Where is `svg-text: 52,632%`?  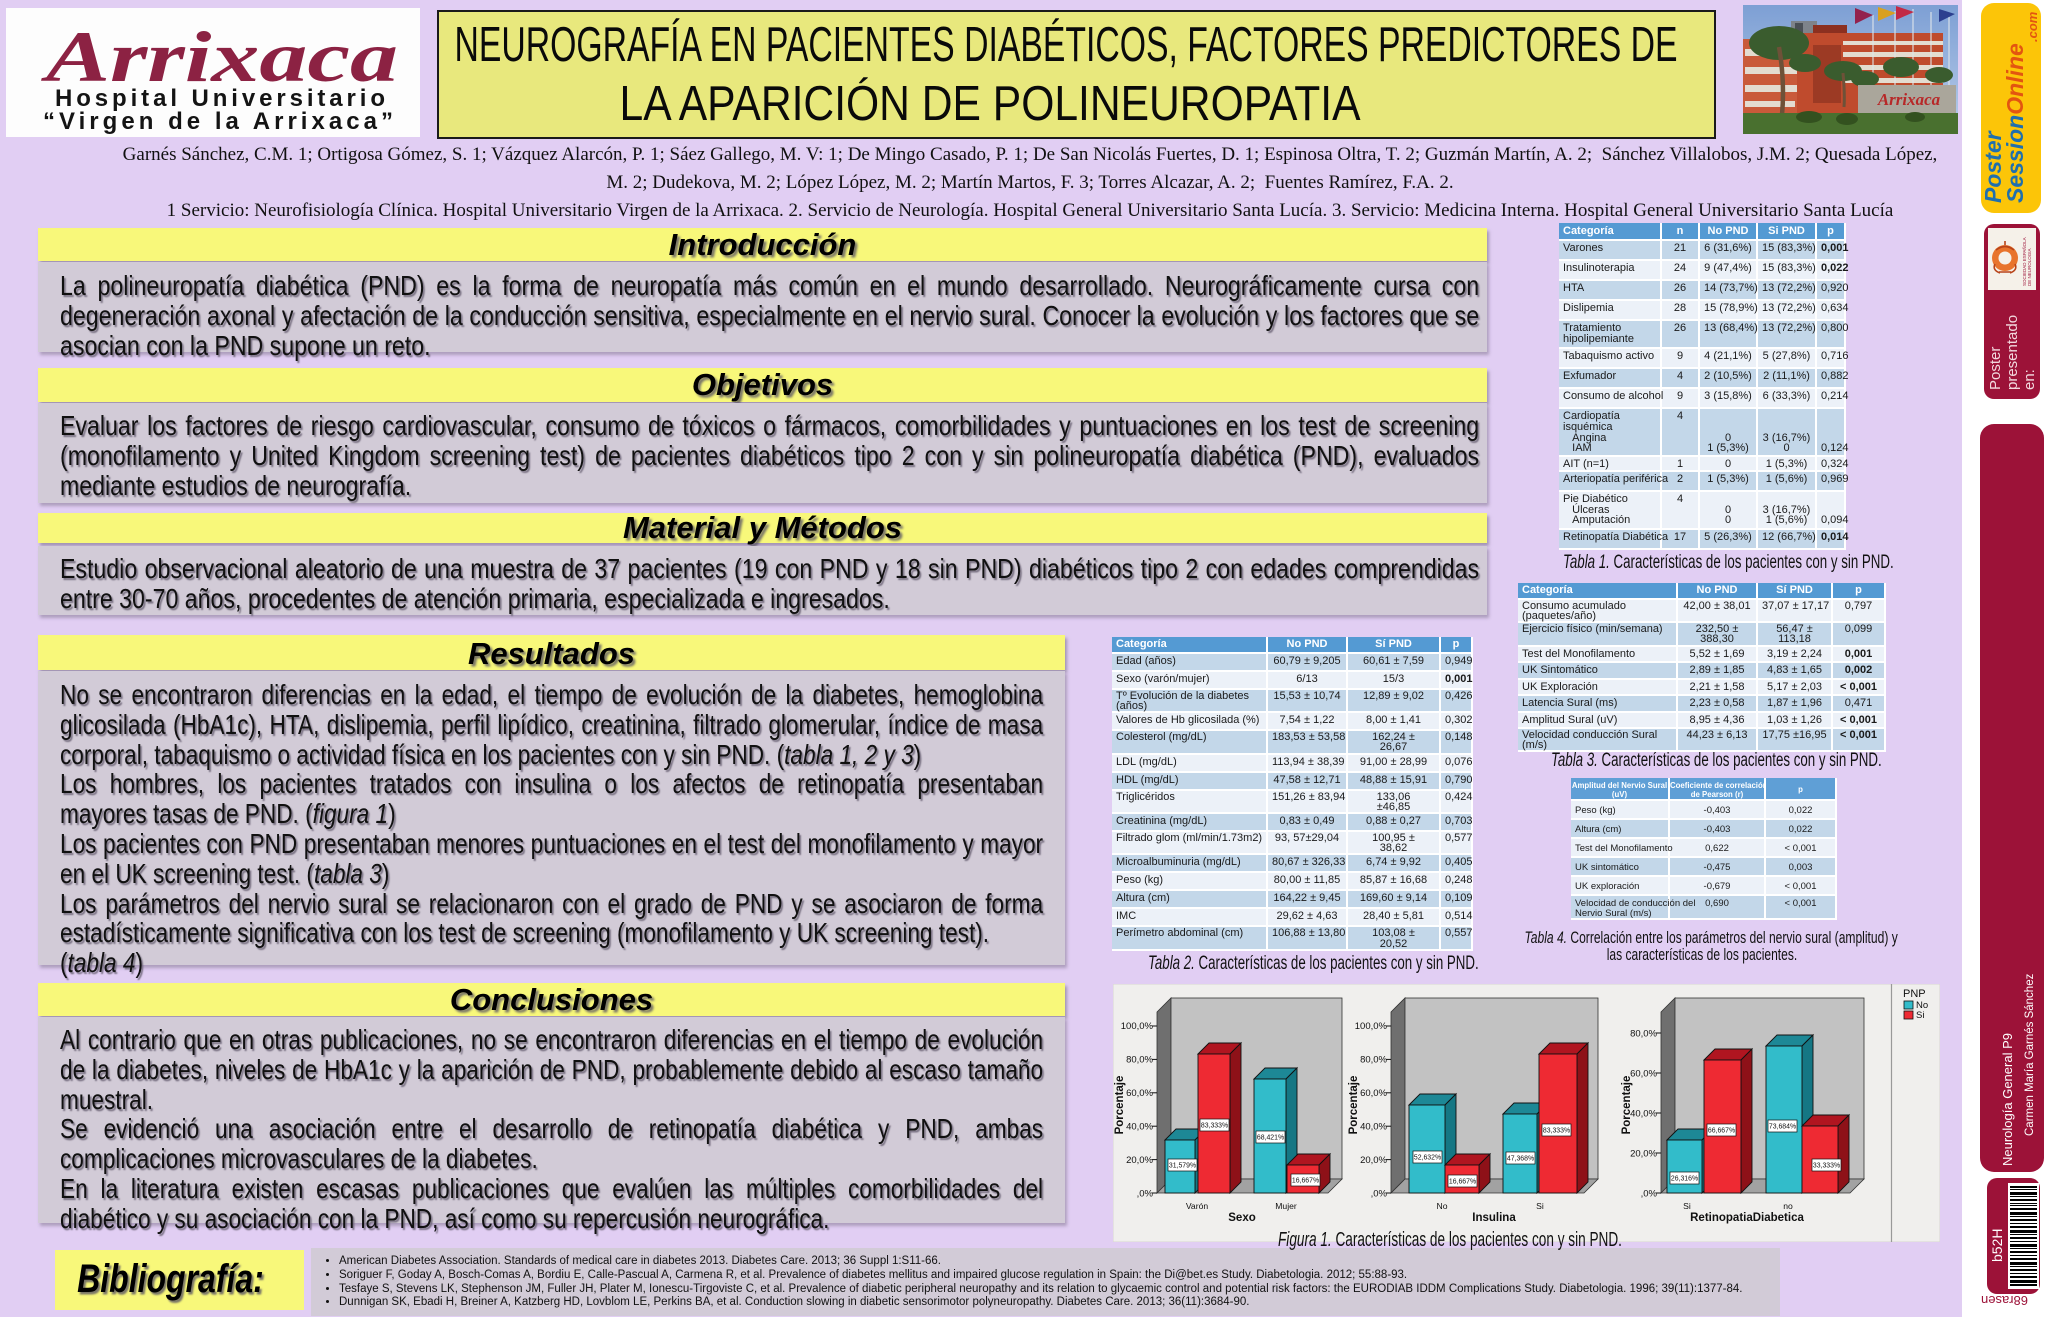 svg-text: 52,632% is located at coordinates (1427, 1158).